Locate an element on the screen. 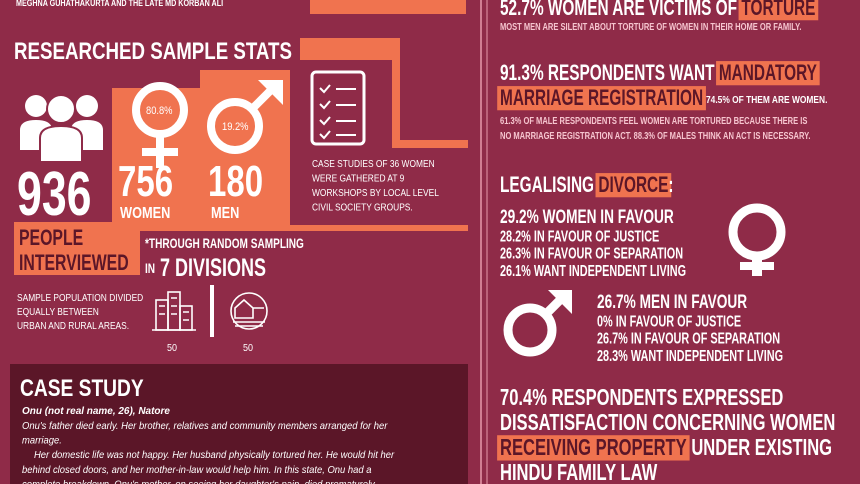 This screenshot has width=860, height=484. women-label: WOMEN is located at coordinates (145, 214).